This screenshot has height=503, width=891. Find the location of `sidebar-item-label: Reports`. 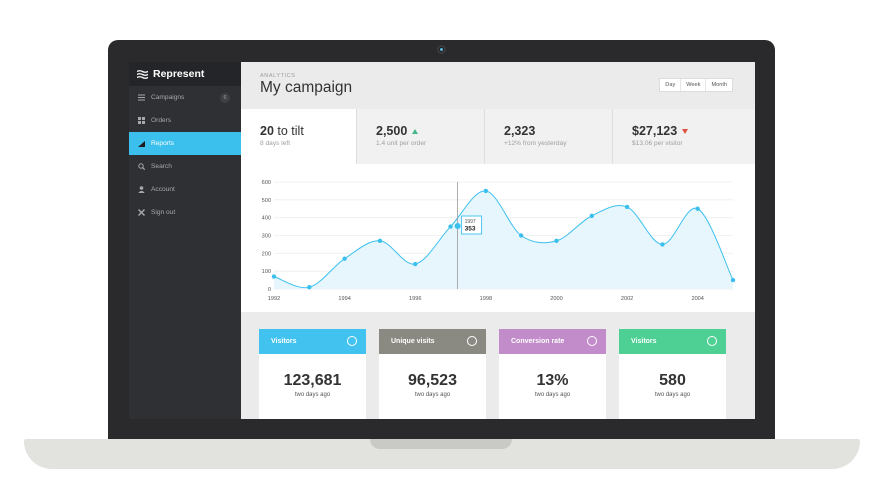

sidebar-item-label: Reports is located at coordinates (163, 143).